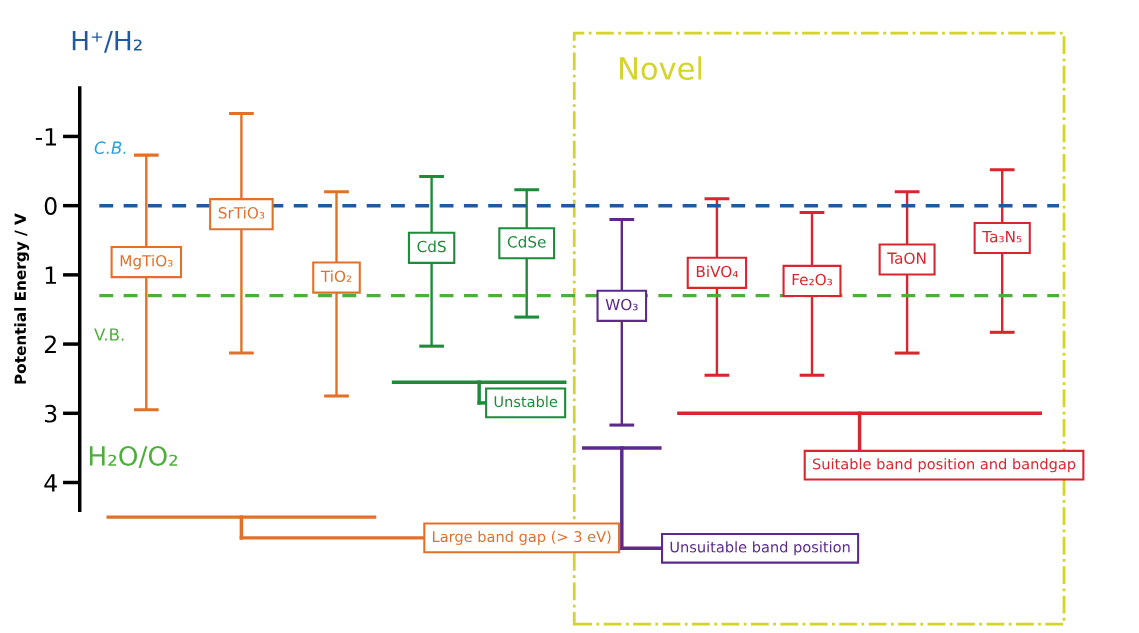 Image resolution: width=1139 pixels, height=633 pixels. I want to click on y-tick-label: 0, so click(50, 206).